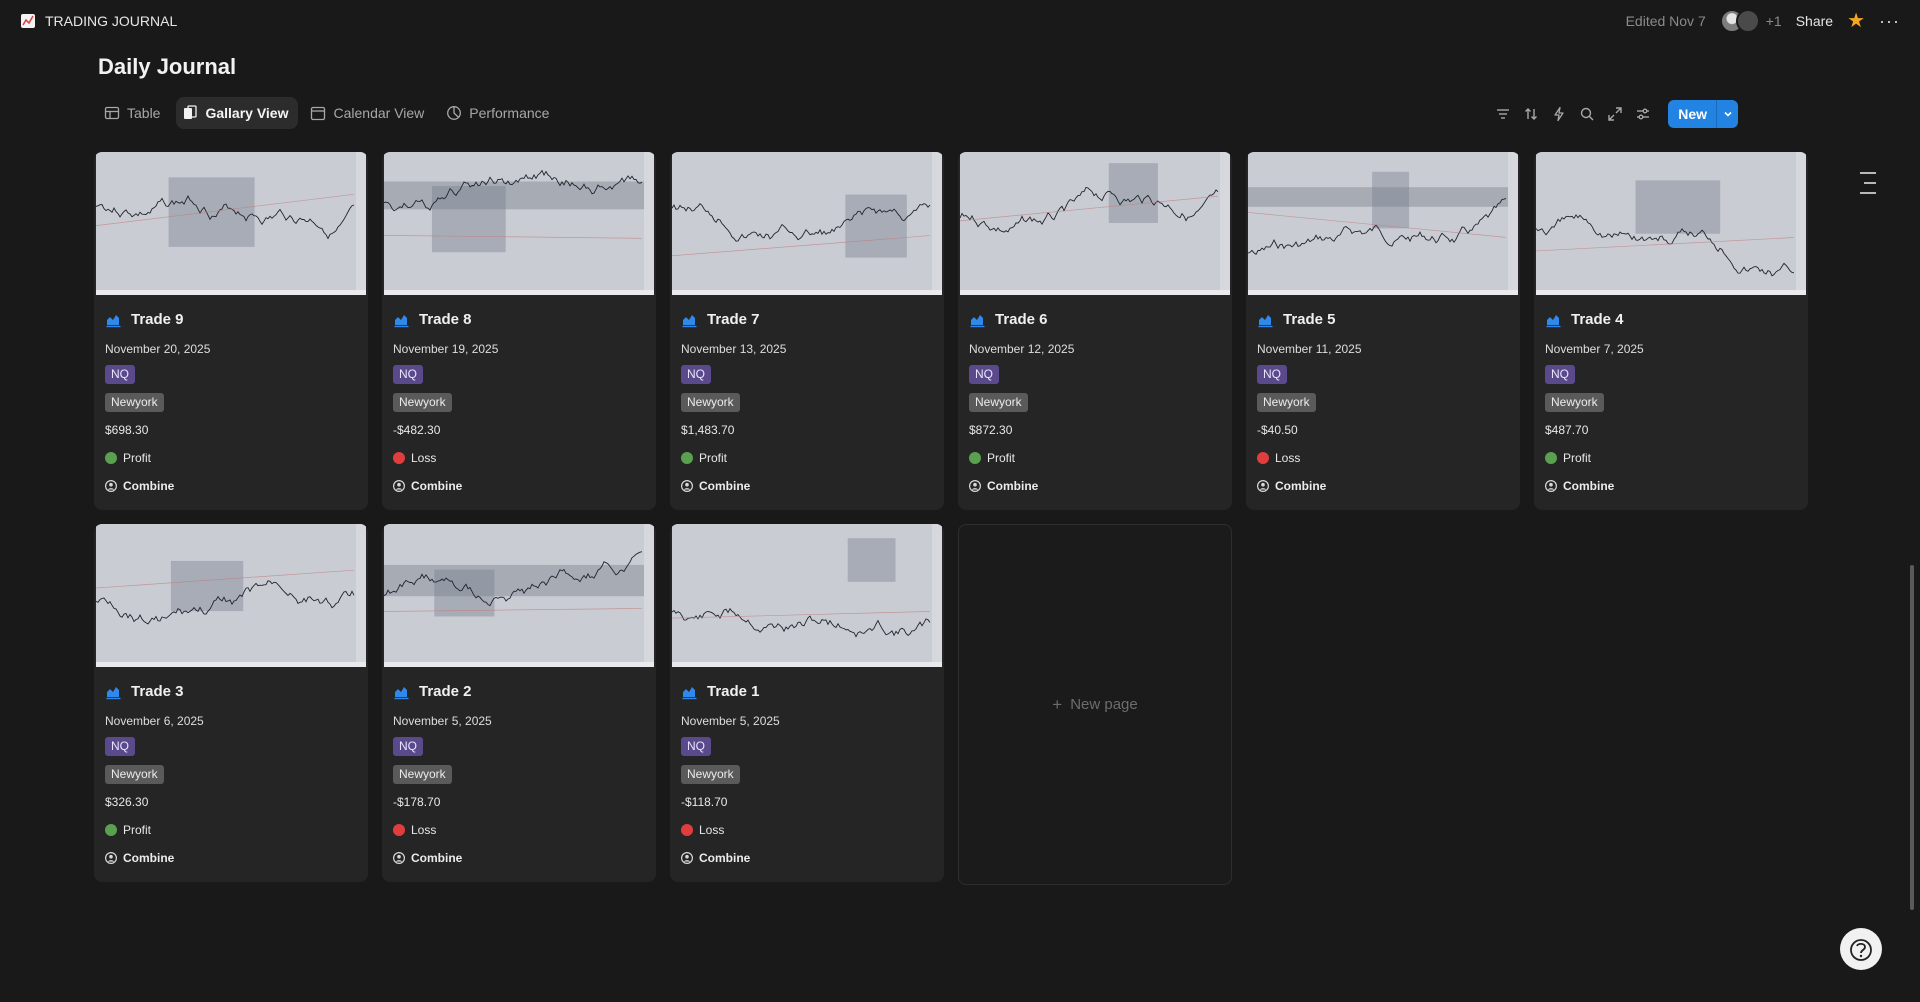  I want to click on collaborators: +1, so click(1750, 21).